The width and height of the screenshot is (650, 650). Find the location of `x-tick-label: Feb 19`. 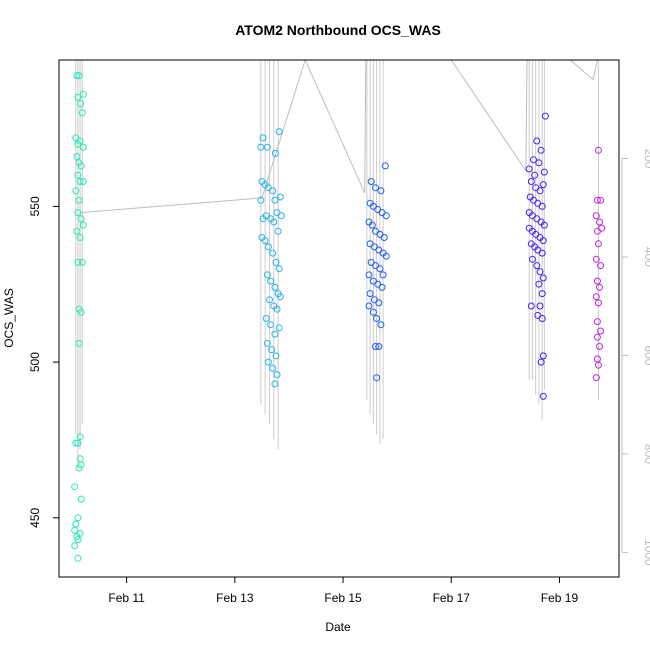

x-tick-label: Feb 19 is located at coordinates (560, 598).